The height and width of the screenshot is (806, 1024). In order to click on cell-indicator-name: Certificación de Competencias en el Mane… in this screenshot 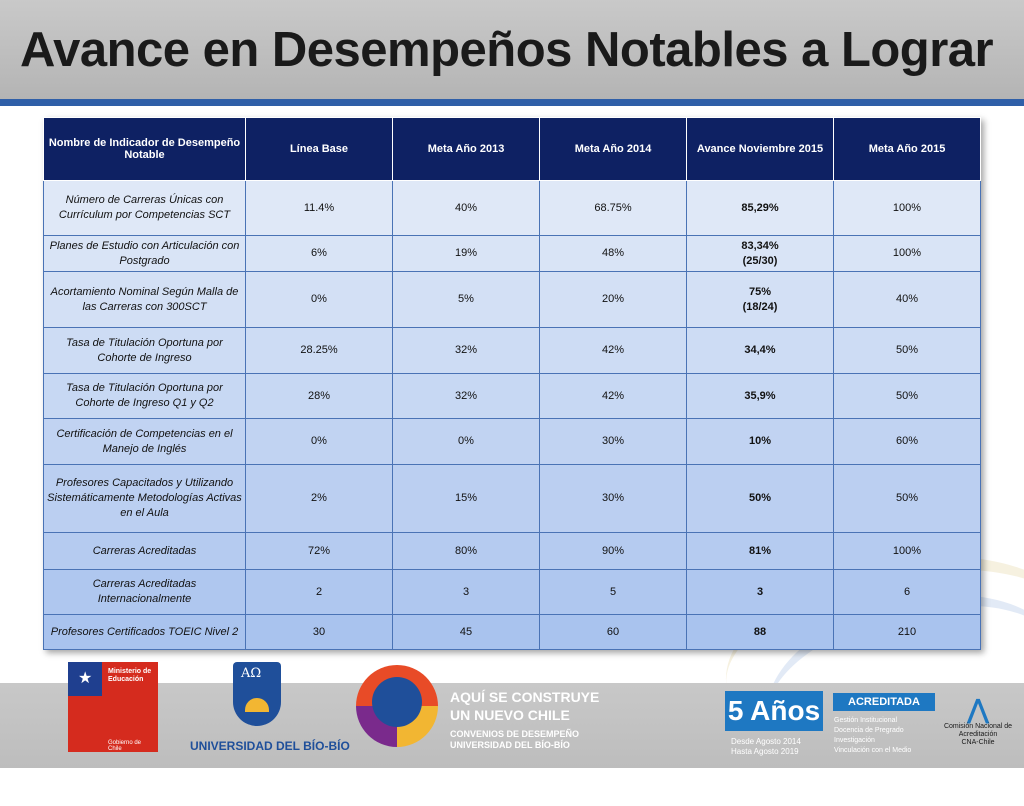, I will do `click(144, 441)`.